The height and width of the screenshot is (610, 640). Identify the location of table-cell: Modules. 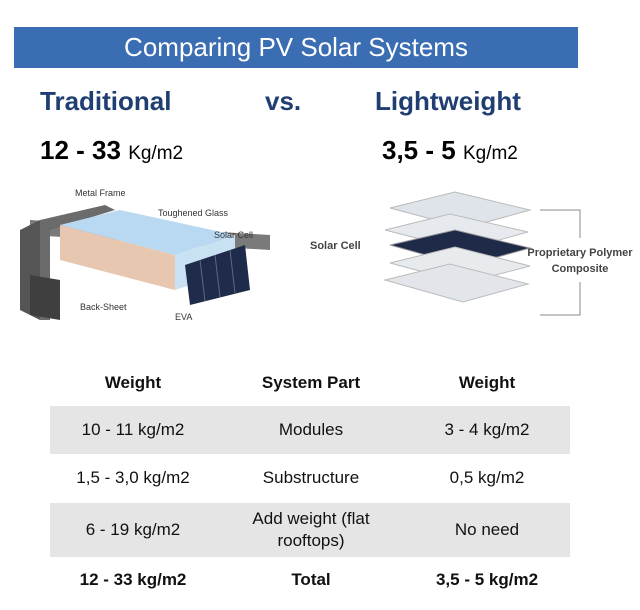
(311, 429).